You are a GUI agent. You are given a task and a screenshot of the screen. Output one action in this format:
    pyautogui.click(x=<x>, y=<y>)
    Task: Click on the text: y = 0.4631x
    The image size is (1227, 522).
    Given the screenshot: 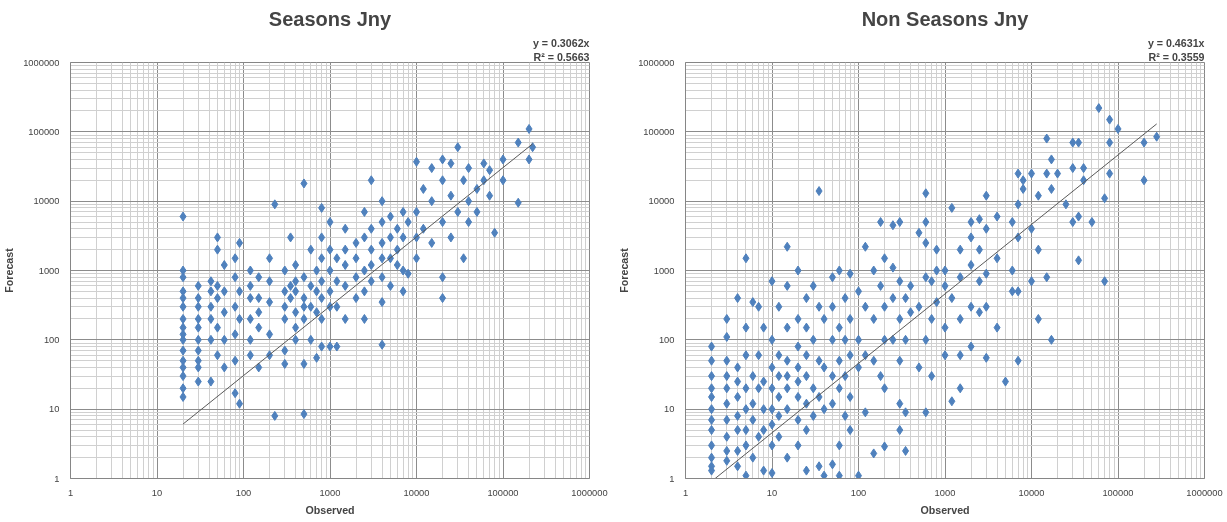 What is the action you would take?
    pyautogui.click(x=1176, y=42)
    